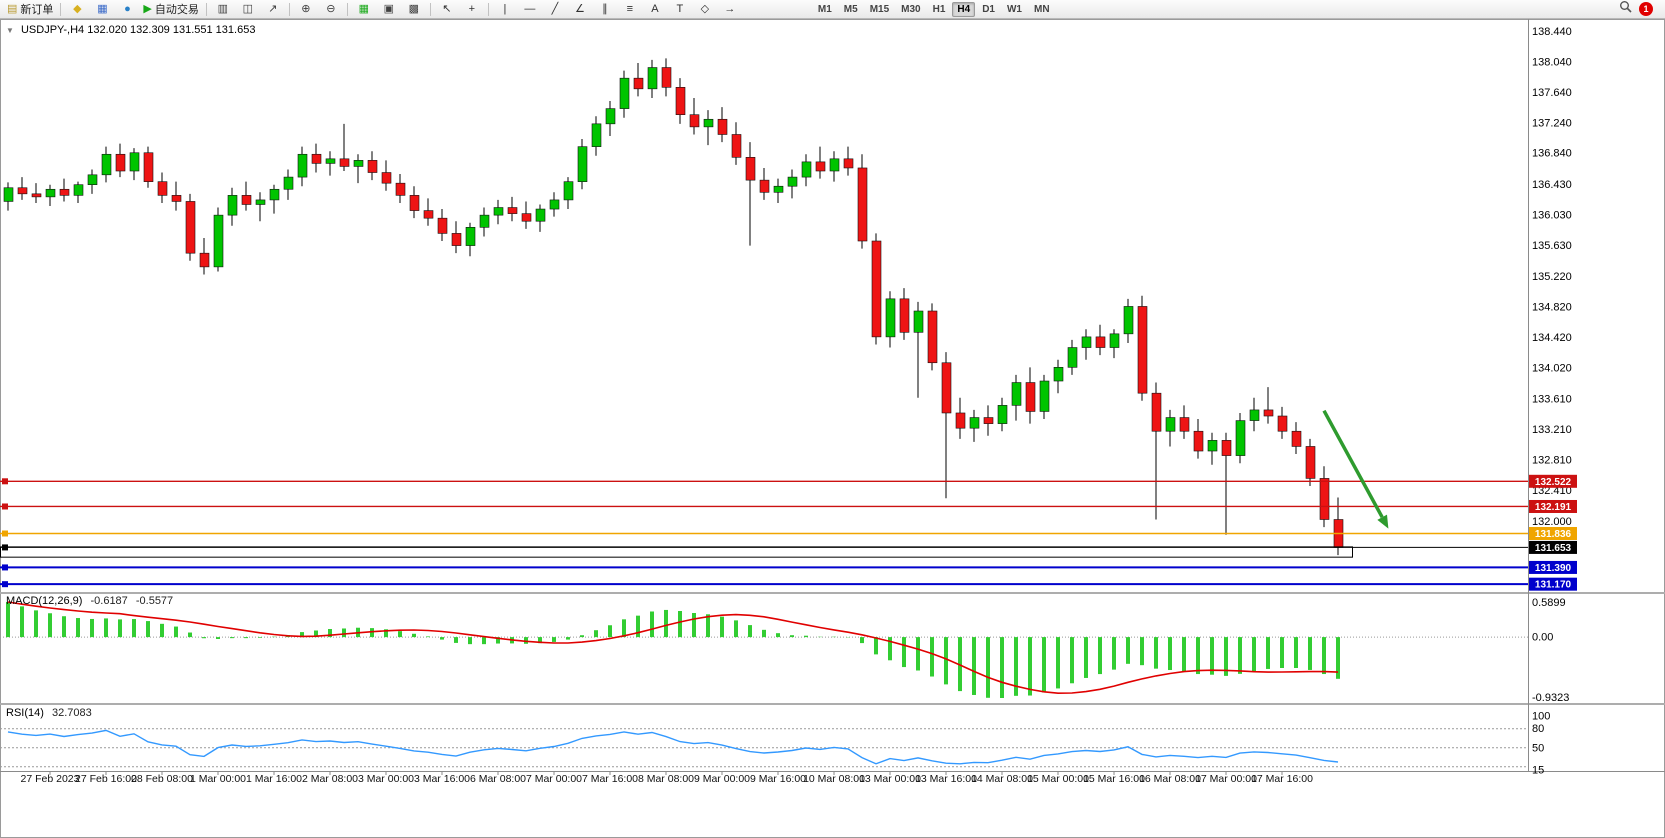 The image size is (1665, 838). What do you see at coordinates (705, 9) in the screenshot?
I see `shapes-button: ◇` at bounding box center [705, 9].